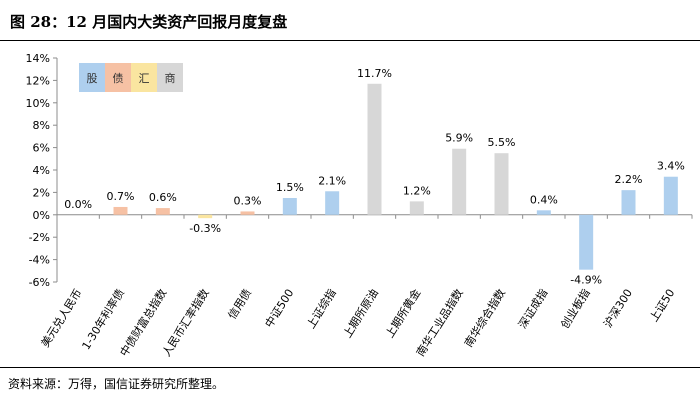 This screenshot has width=700, height=400. I want to click on category-label: 上期所原油, so click(360, 313).